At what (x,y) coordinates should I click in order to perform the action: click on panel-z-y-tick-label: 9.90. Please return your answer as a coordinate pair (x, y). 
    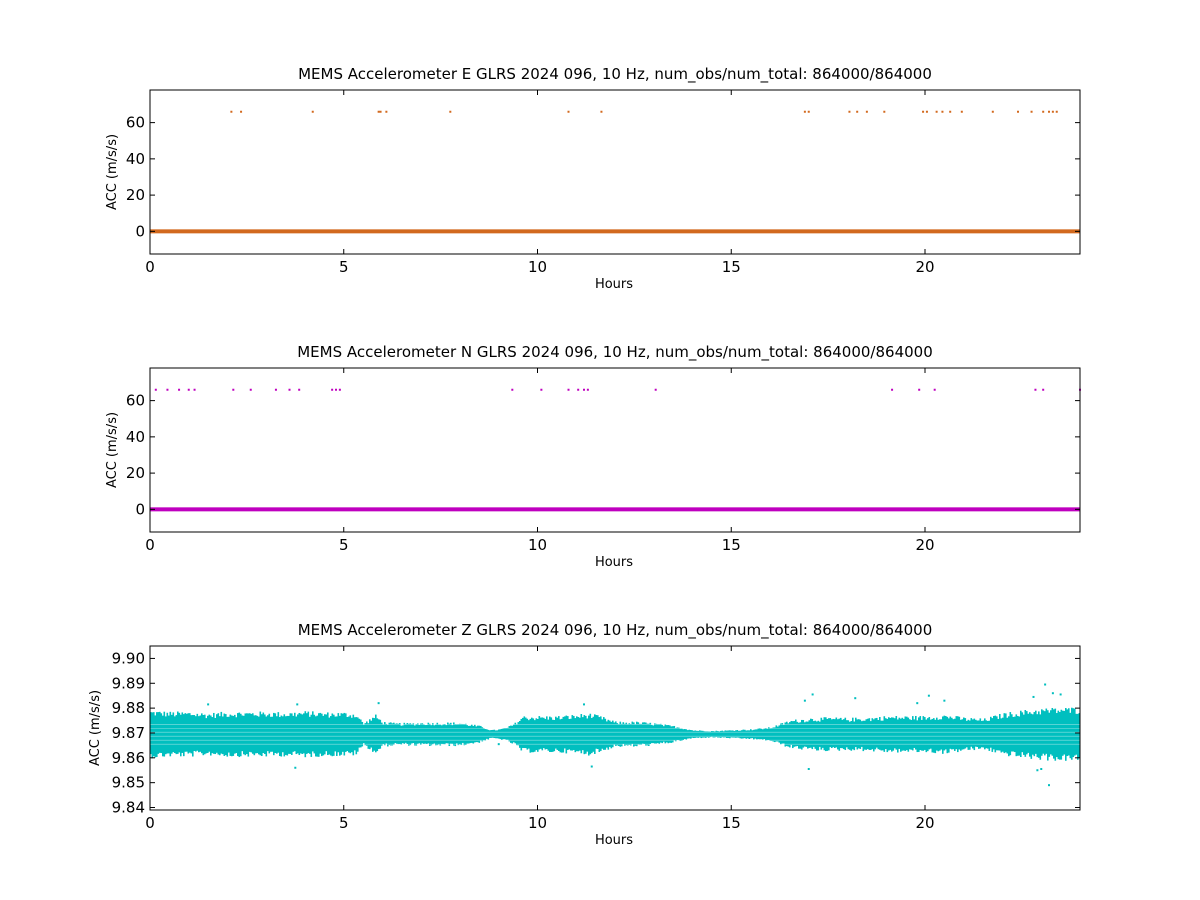
    Looking at the image, I should click on (128, 658).